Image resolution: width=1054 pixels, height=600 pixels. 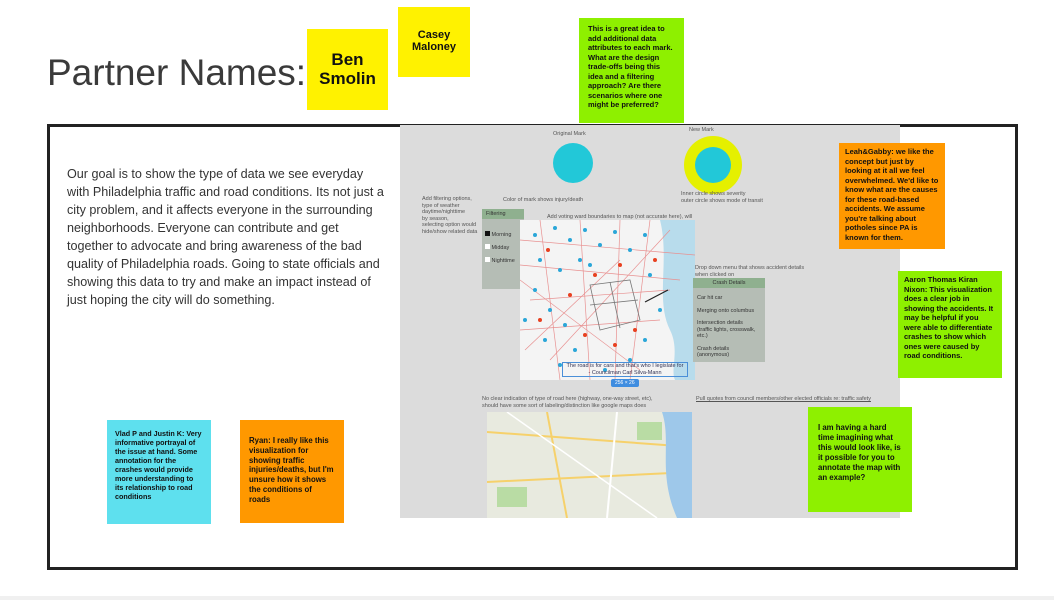 I want to click on crash-detail-item: Car hit car, so click(x=710, y=298).